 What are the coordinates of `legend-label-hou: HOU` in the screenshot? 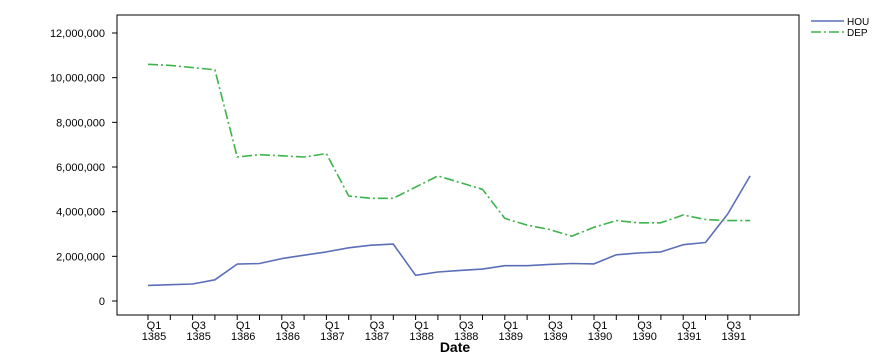 It's located at (858, 22).